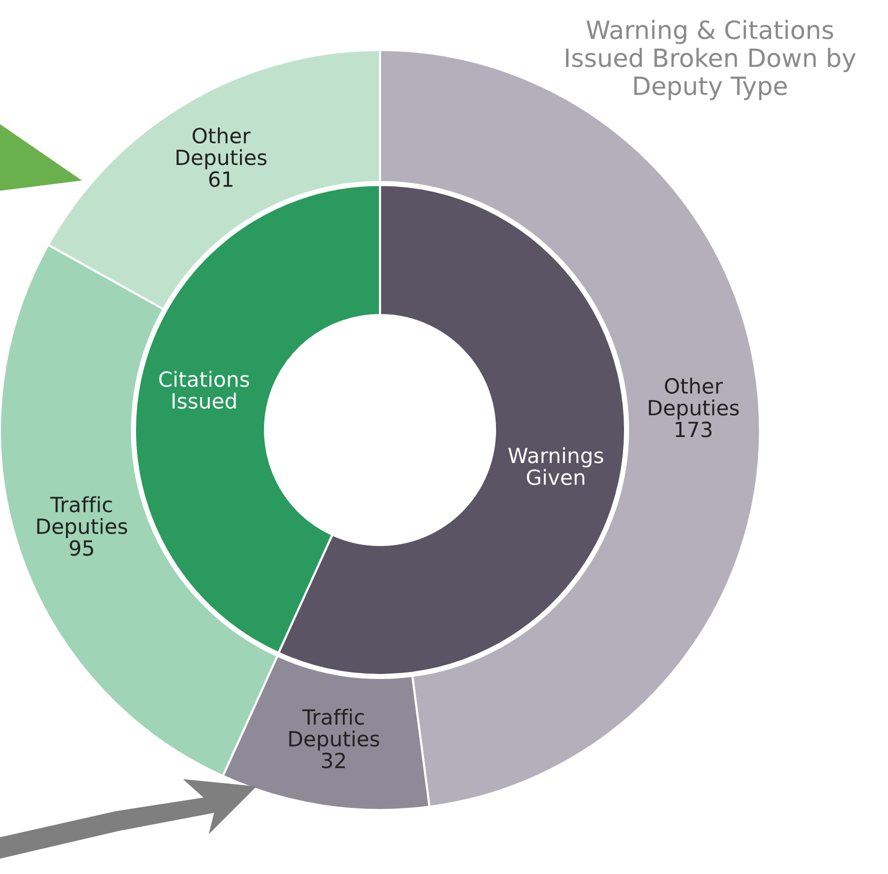 The height and width of the screenshot is (874, 888). Describe the element at coordinates (556, 466) in the screenshot. I see `text: Warnings Given` at that location.